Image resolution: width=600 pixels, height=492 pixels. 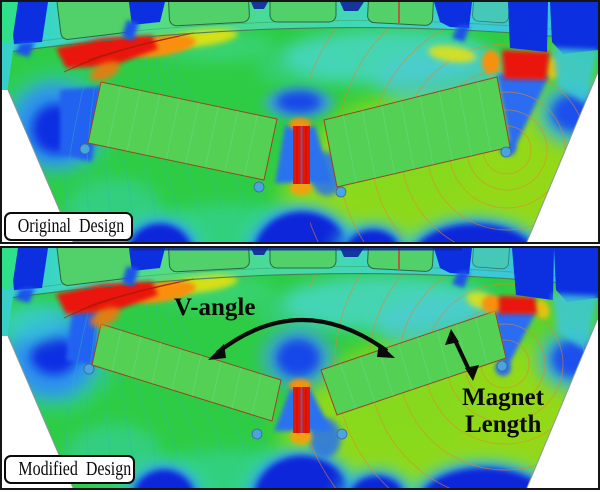 What do you see at coordinates (214, 307) in the screenshot?
I see `svg-text: V-angle` at bounding box center [214, 307].